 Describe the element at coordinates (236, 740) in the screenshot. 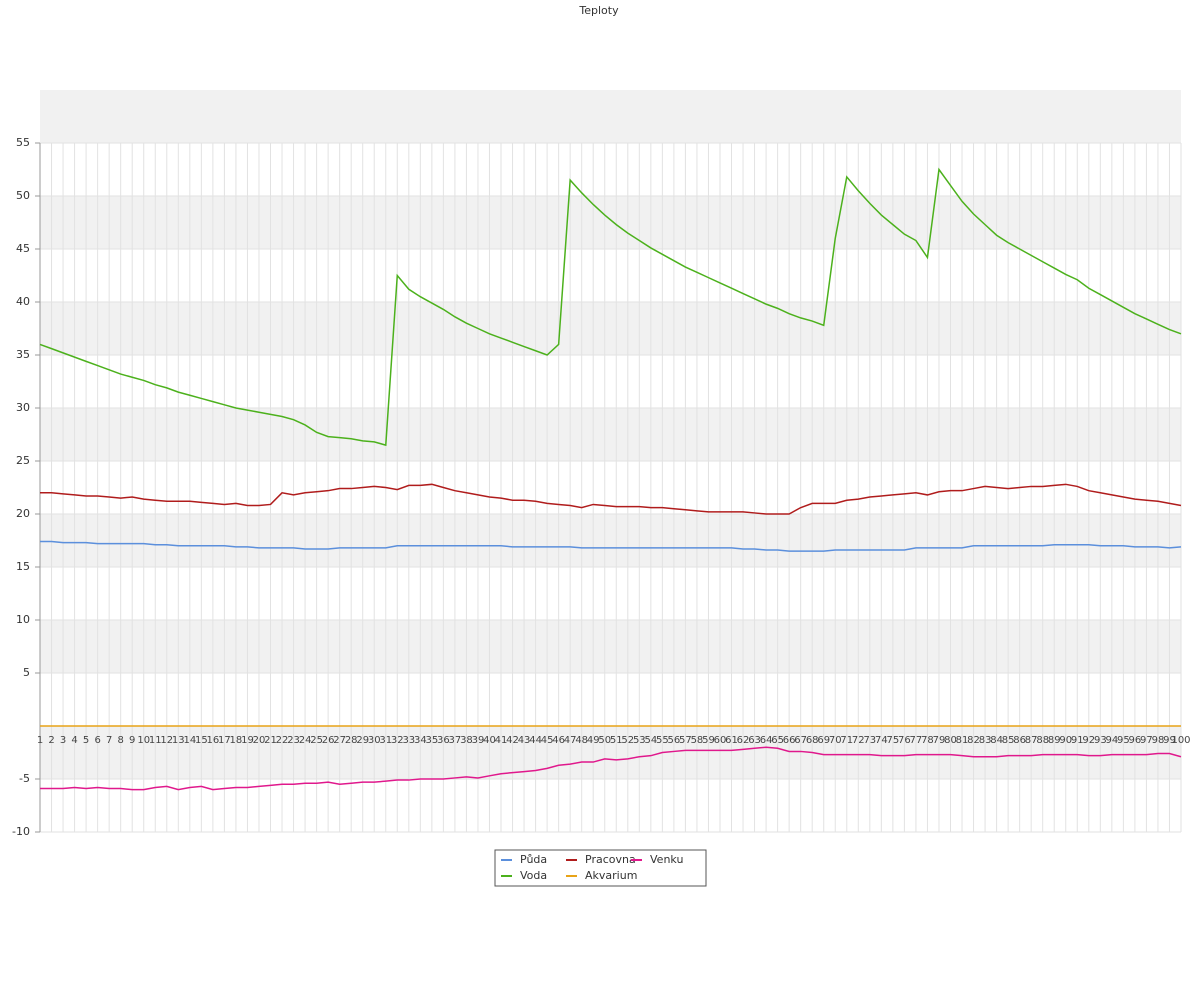

I see `x-tick-label: 18` at that location.